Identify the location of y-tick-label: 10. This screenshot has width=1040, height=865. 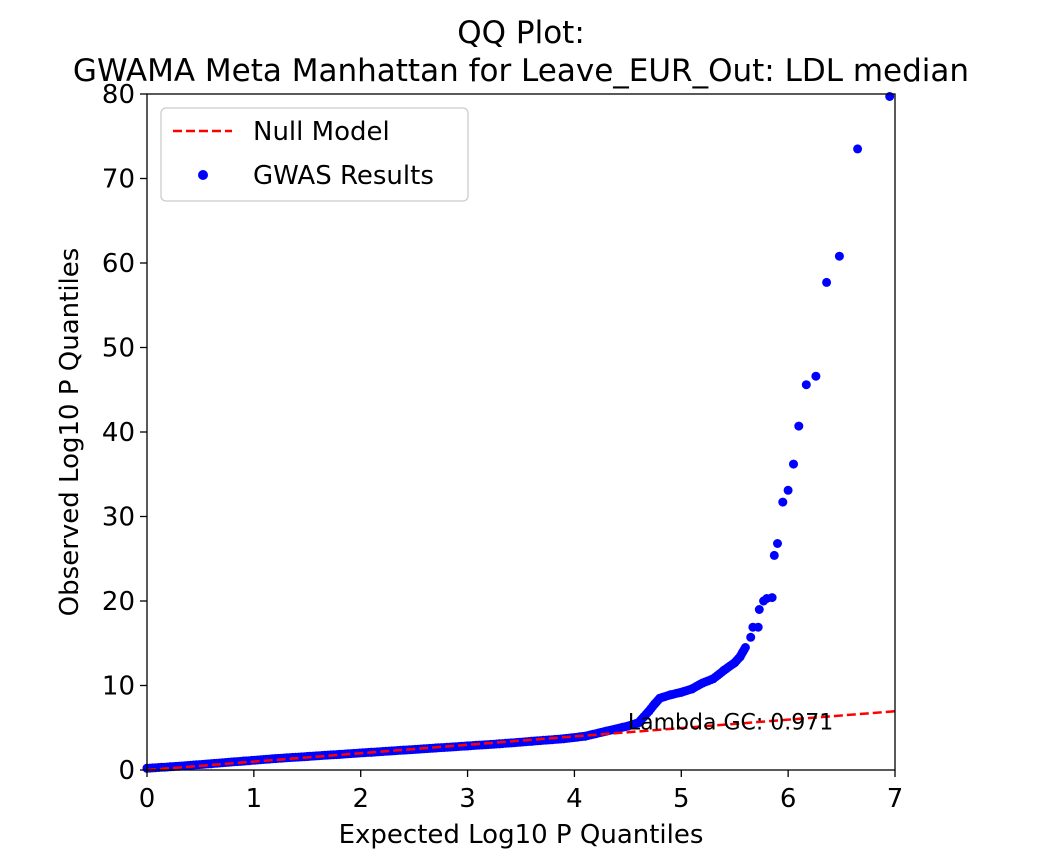
(118, 687).